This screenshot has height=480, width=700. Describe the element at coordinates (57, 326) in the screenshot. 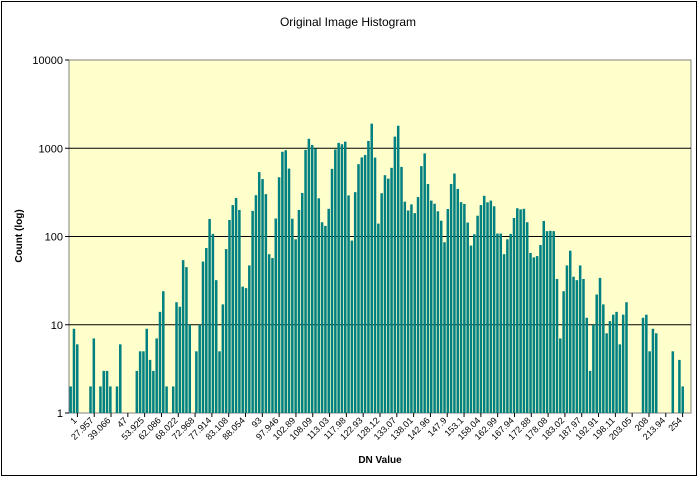

I see `y-tick-label: 10` at that location.